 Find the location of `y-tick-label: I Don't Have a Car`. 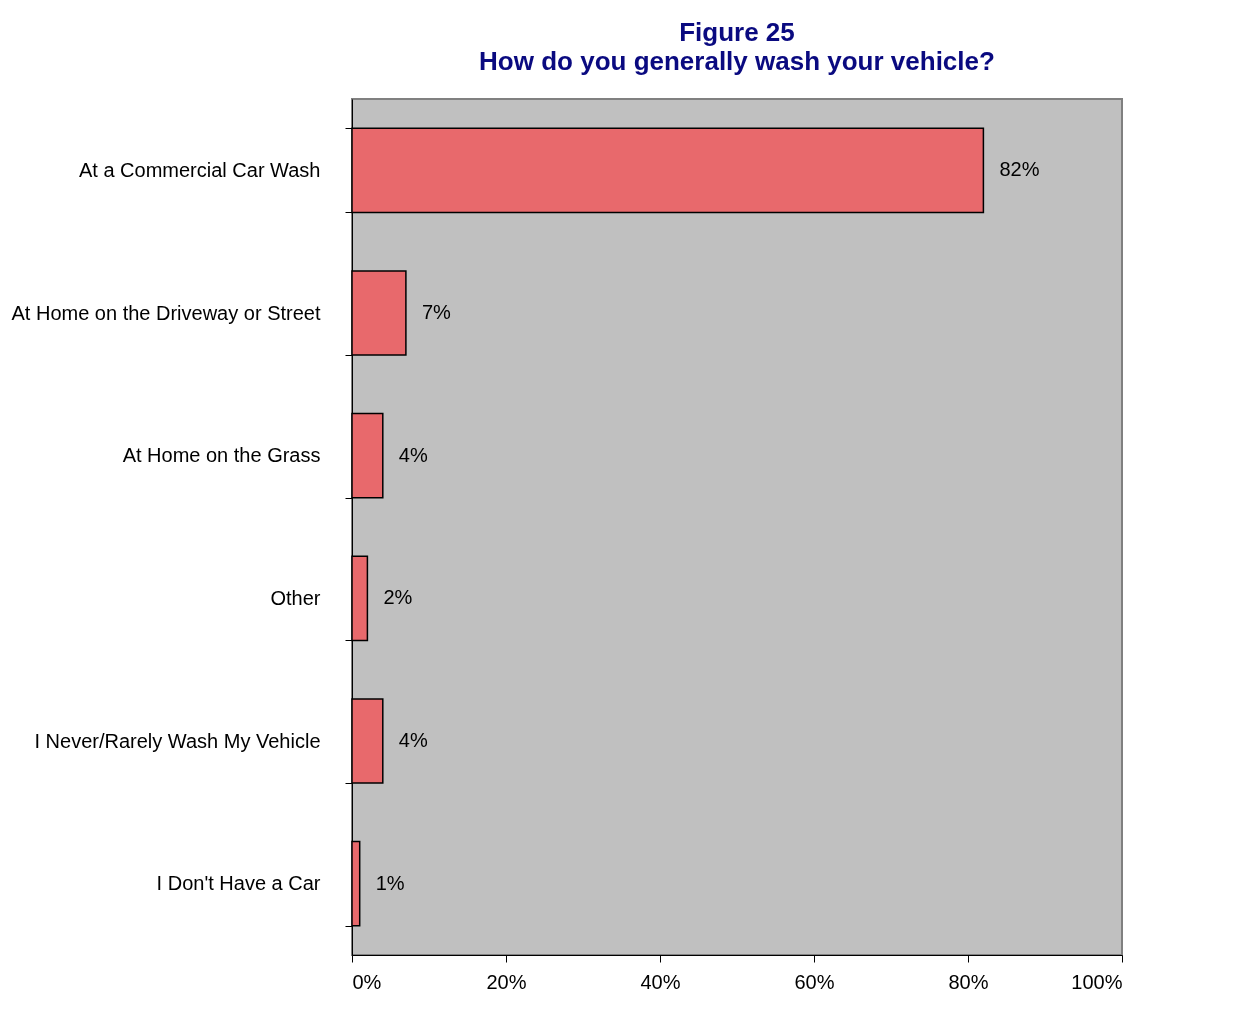

y-tick-label: I Don't Have a Car is located at coordinates (238, 883).